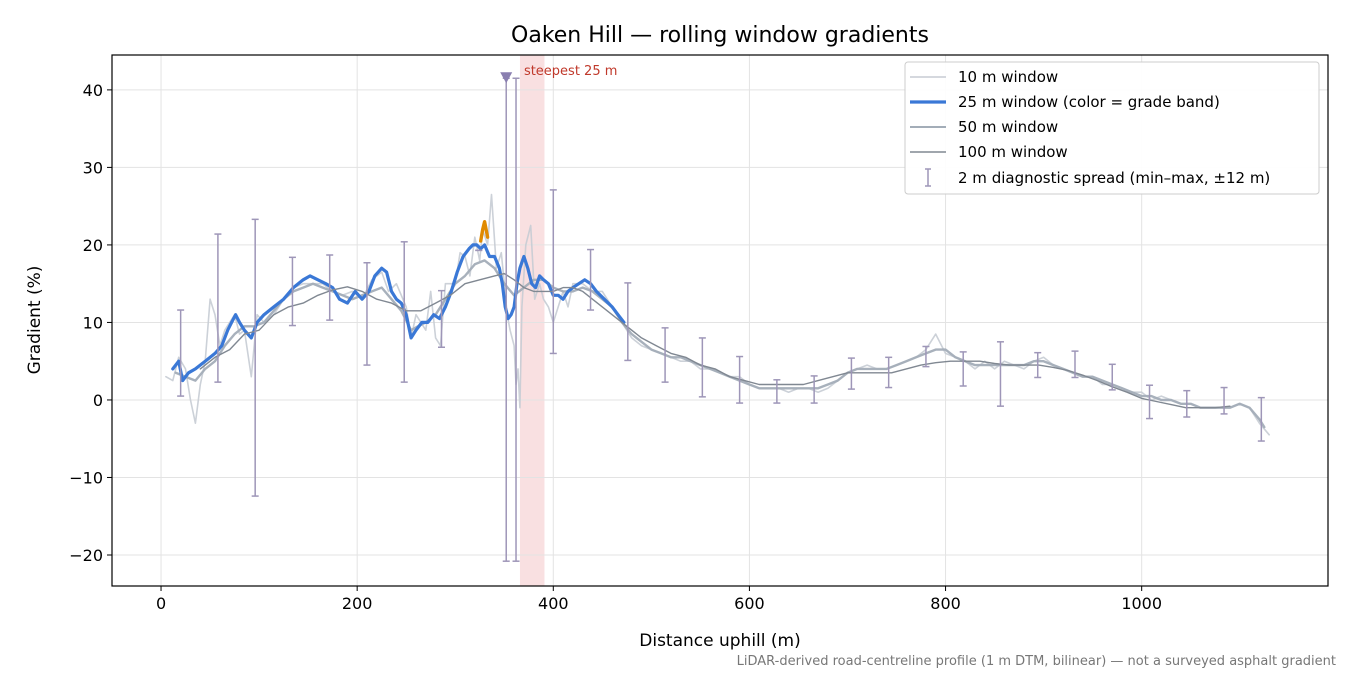  I want to click on legend-box, so click(1112, 128).